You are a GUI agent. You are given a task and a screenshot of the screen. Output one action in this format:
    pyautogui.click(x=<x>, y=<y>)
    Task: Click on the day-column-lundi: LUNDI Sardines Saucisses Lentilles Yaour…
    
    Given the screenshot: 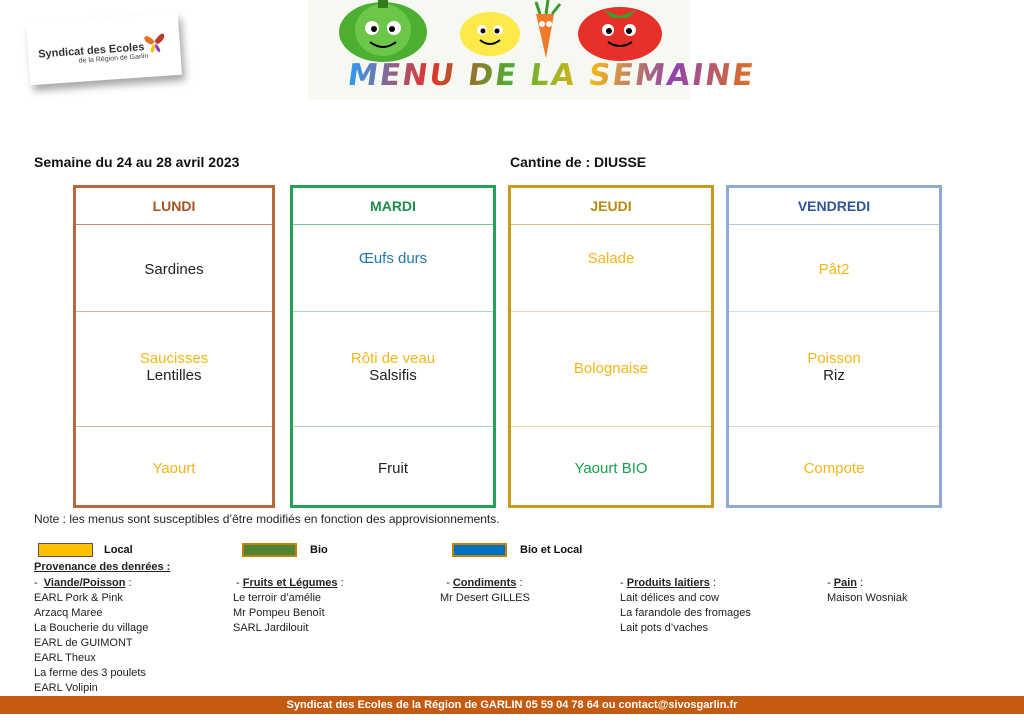 What is the action you would take?
    pyautogui.click(x=174, y=346)
    